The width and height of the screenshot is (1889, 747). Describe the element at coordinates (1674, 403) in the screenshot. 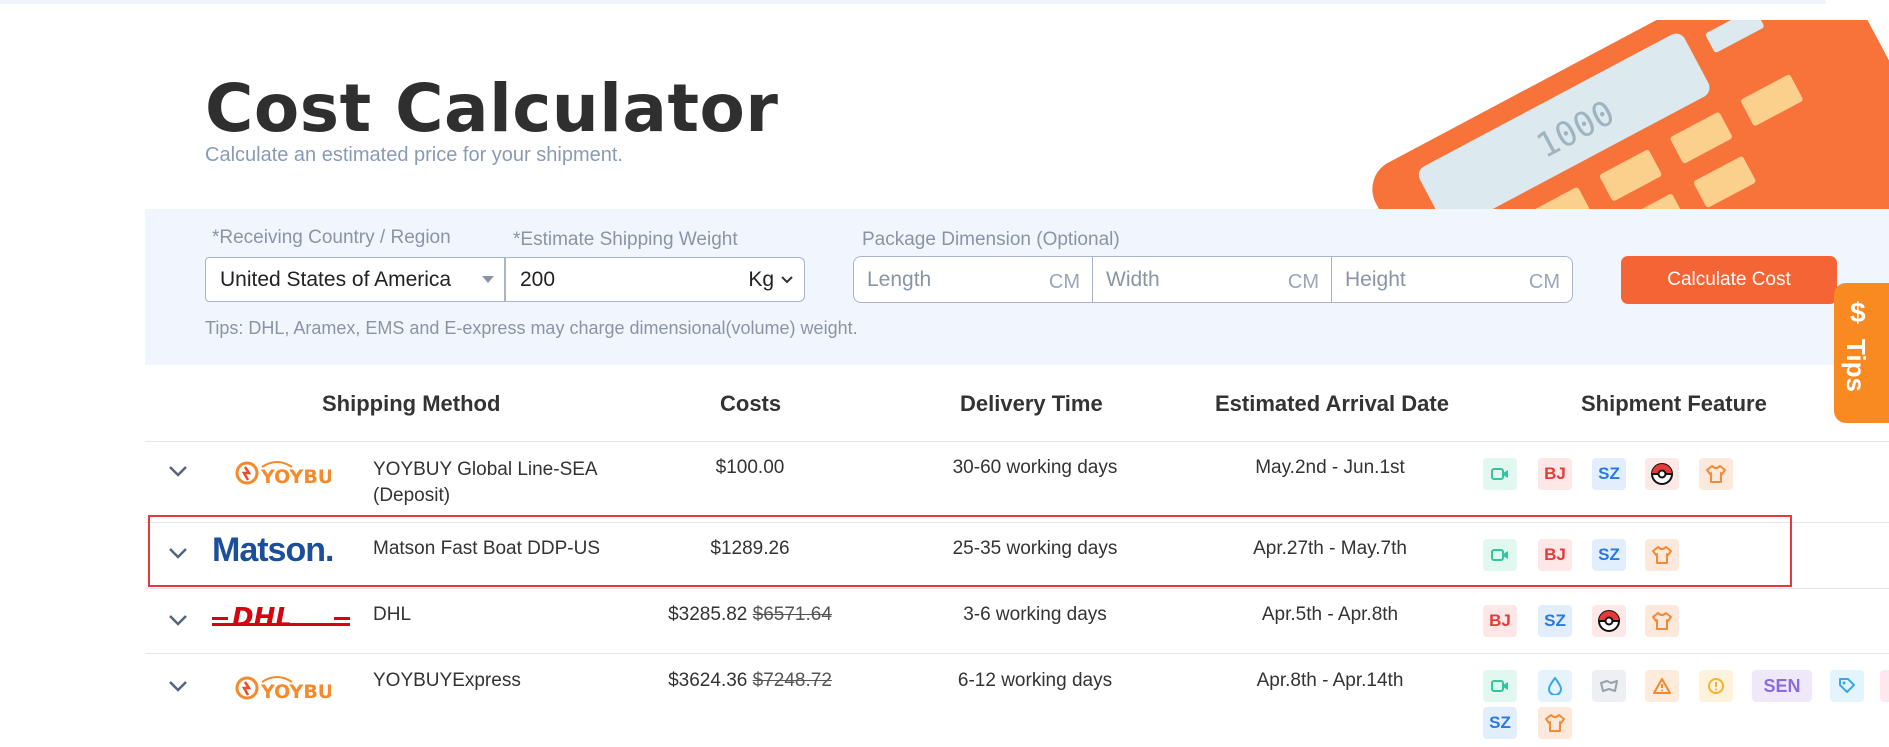

I see `col-shipment-feature: Shipment Feature` at that location.